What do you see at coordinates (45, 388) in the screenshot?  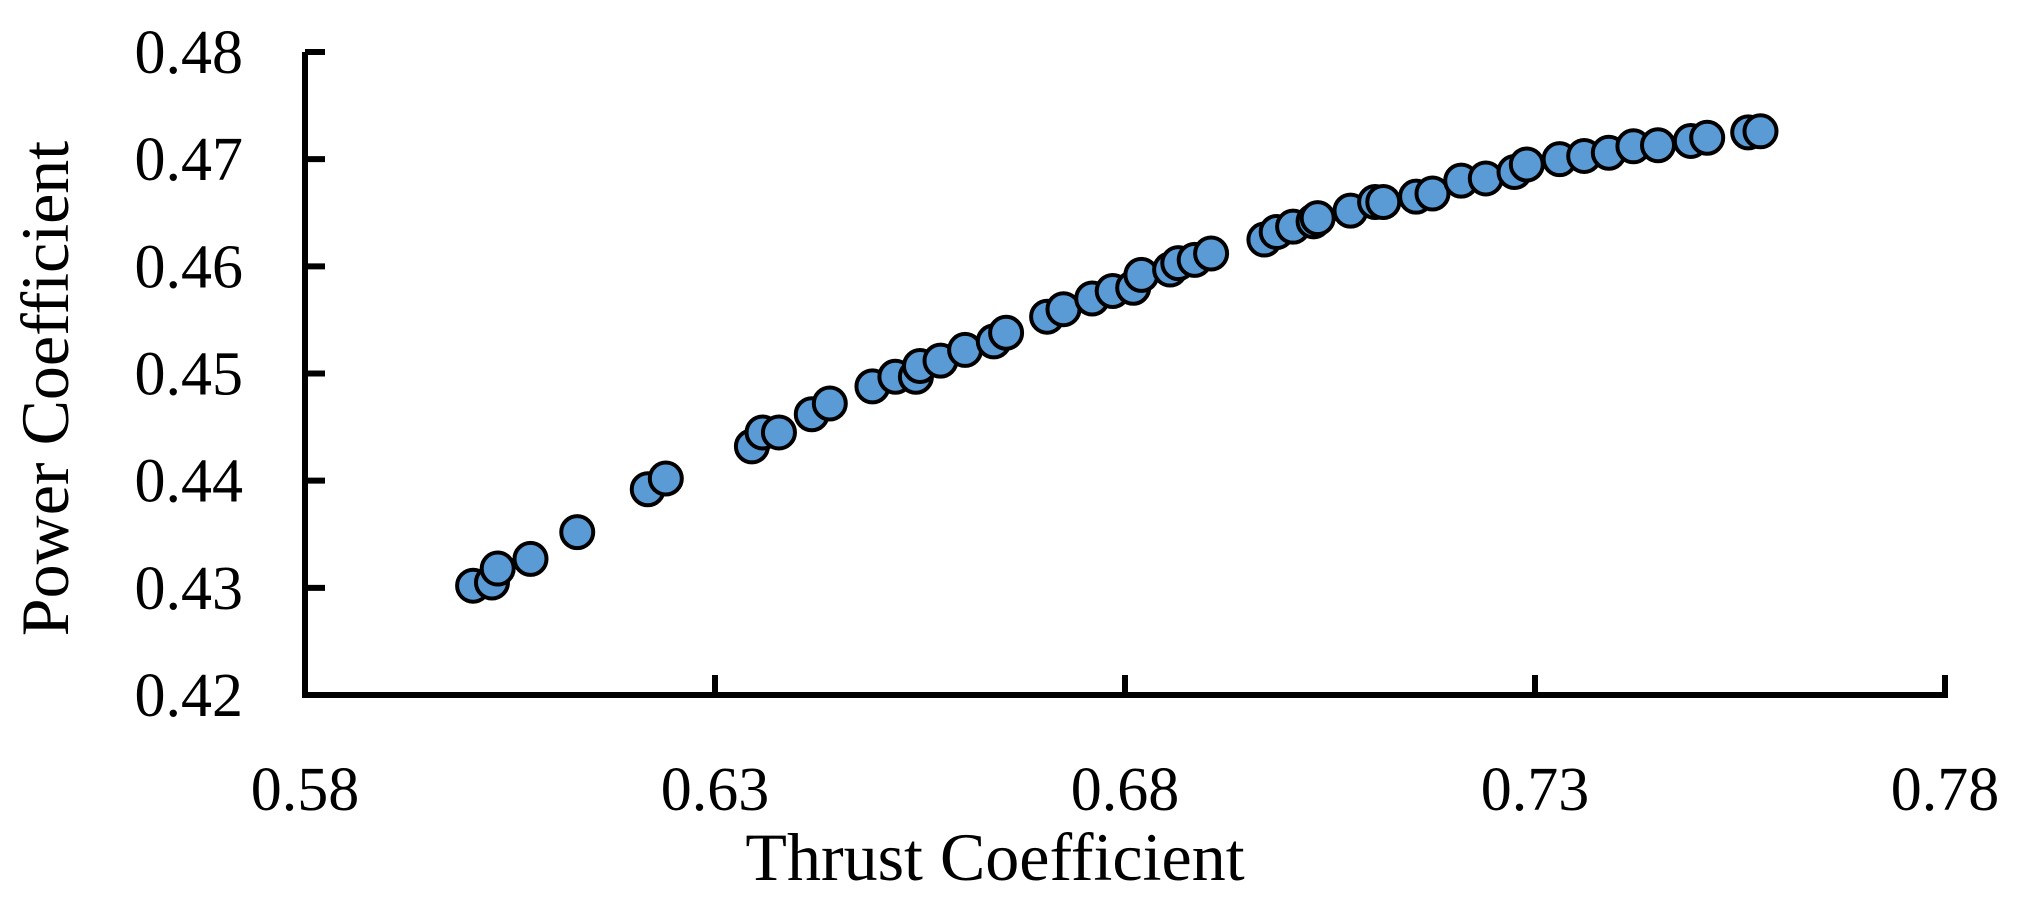 I see `y-axis-title: Power Coefficient` at bounding box center [45, 388].